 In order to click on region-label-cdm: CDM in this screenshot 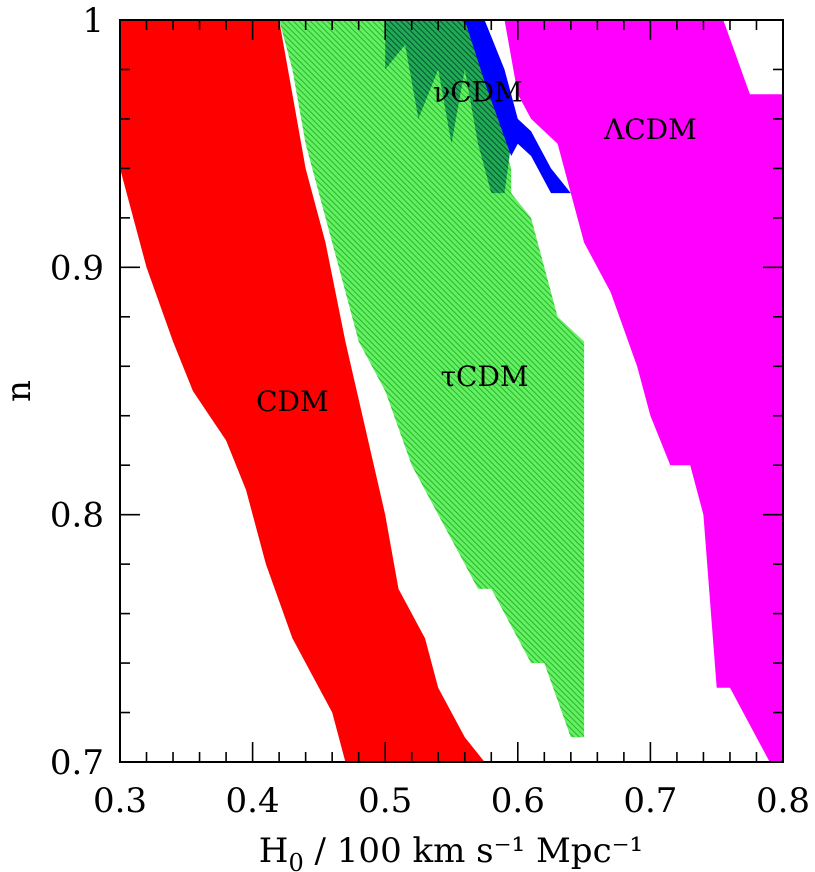, I will do `click(292, 401)`.